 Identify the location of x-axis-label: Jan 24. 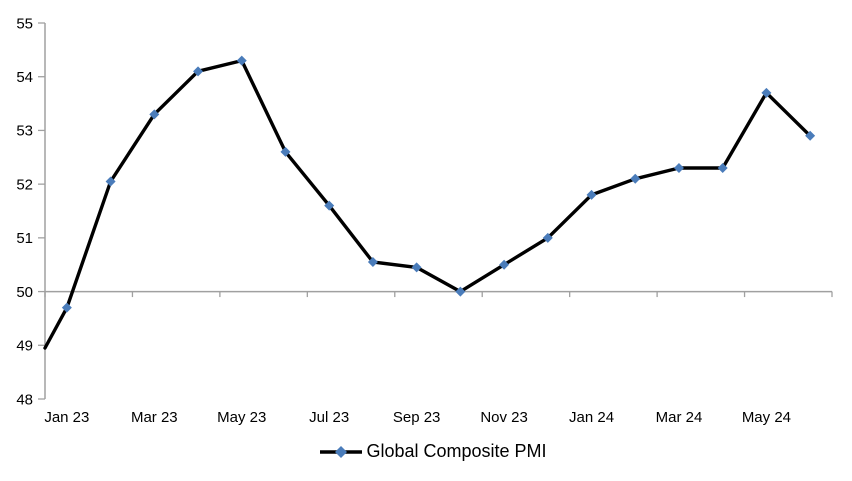
(591, 417).